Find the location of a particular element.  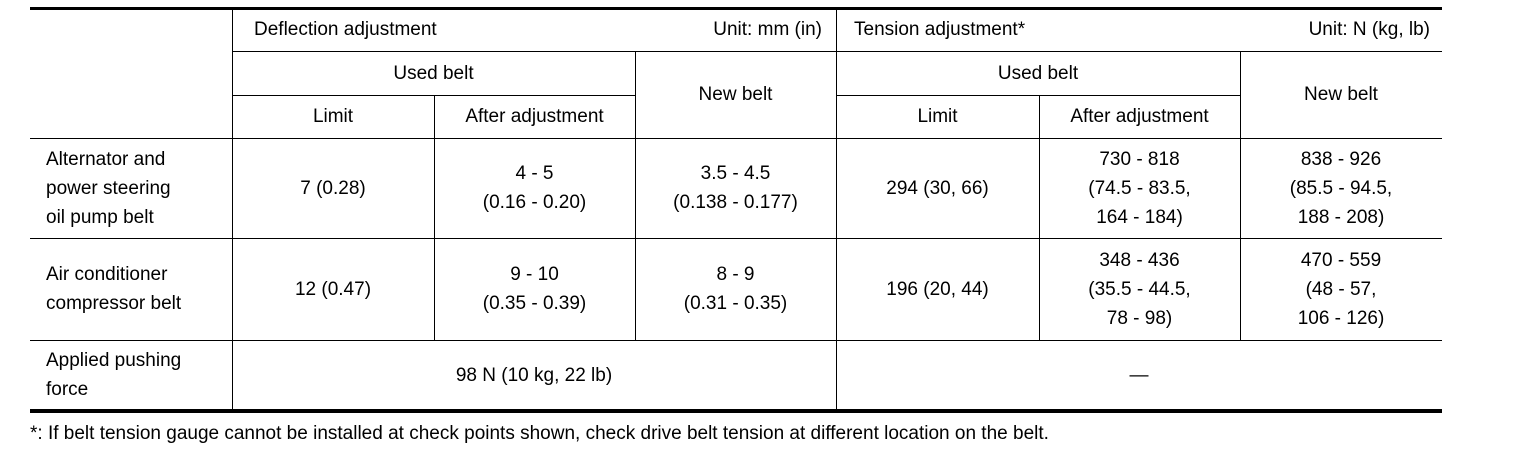

cell-text: (74.5 - 83.5, is located at coordinates (1139, 188).